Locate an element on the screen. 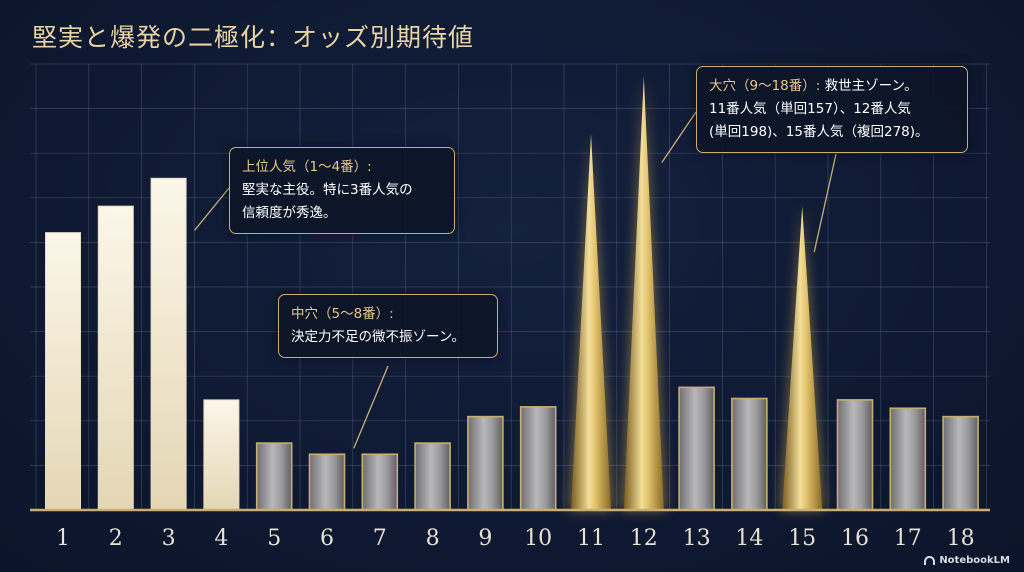 This screenshot has width=1024, height=572. callout-long-line-2: (単回198)、15番人気（複回278)。 is located at coordinates (819, 132).